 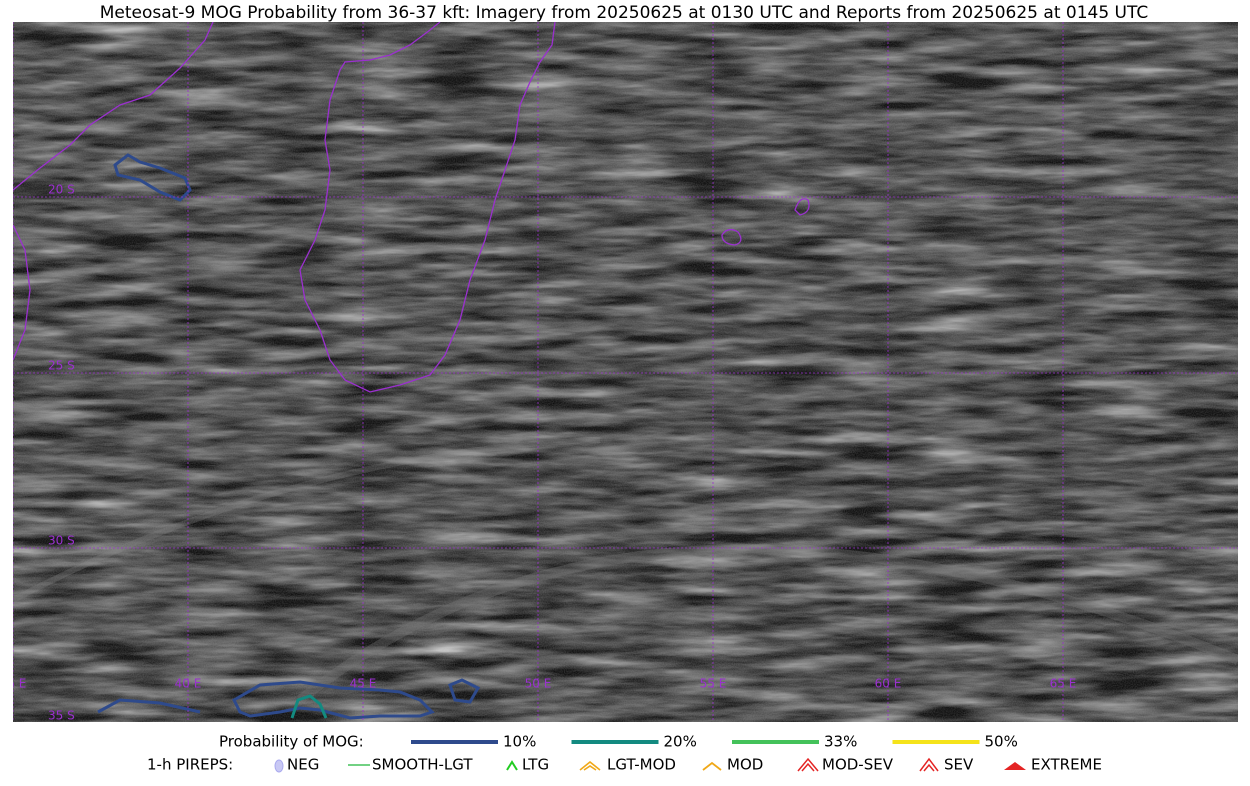 What do you see at coordinates (61, 190) in the screenshot?
I see `lat-label: 20 S` at bounding box center [61, 190].